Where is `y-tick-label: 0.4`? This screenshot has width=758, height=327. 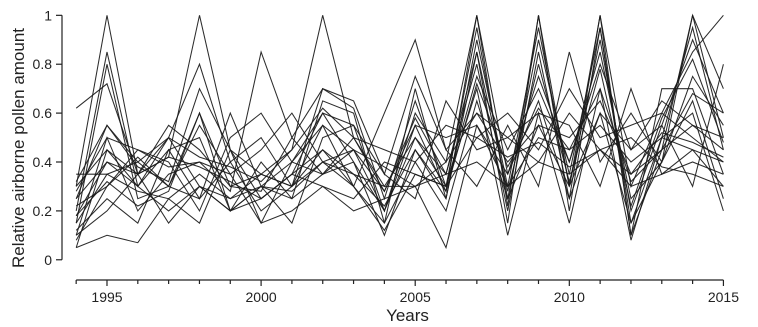
y-tick-label: 0.4 is located at coordinates (43, 162).